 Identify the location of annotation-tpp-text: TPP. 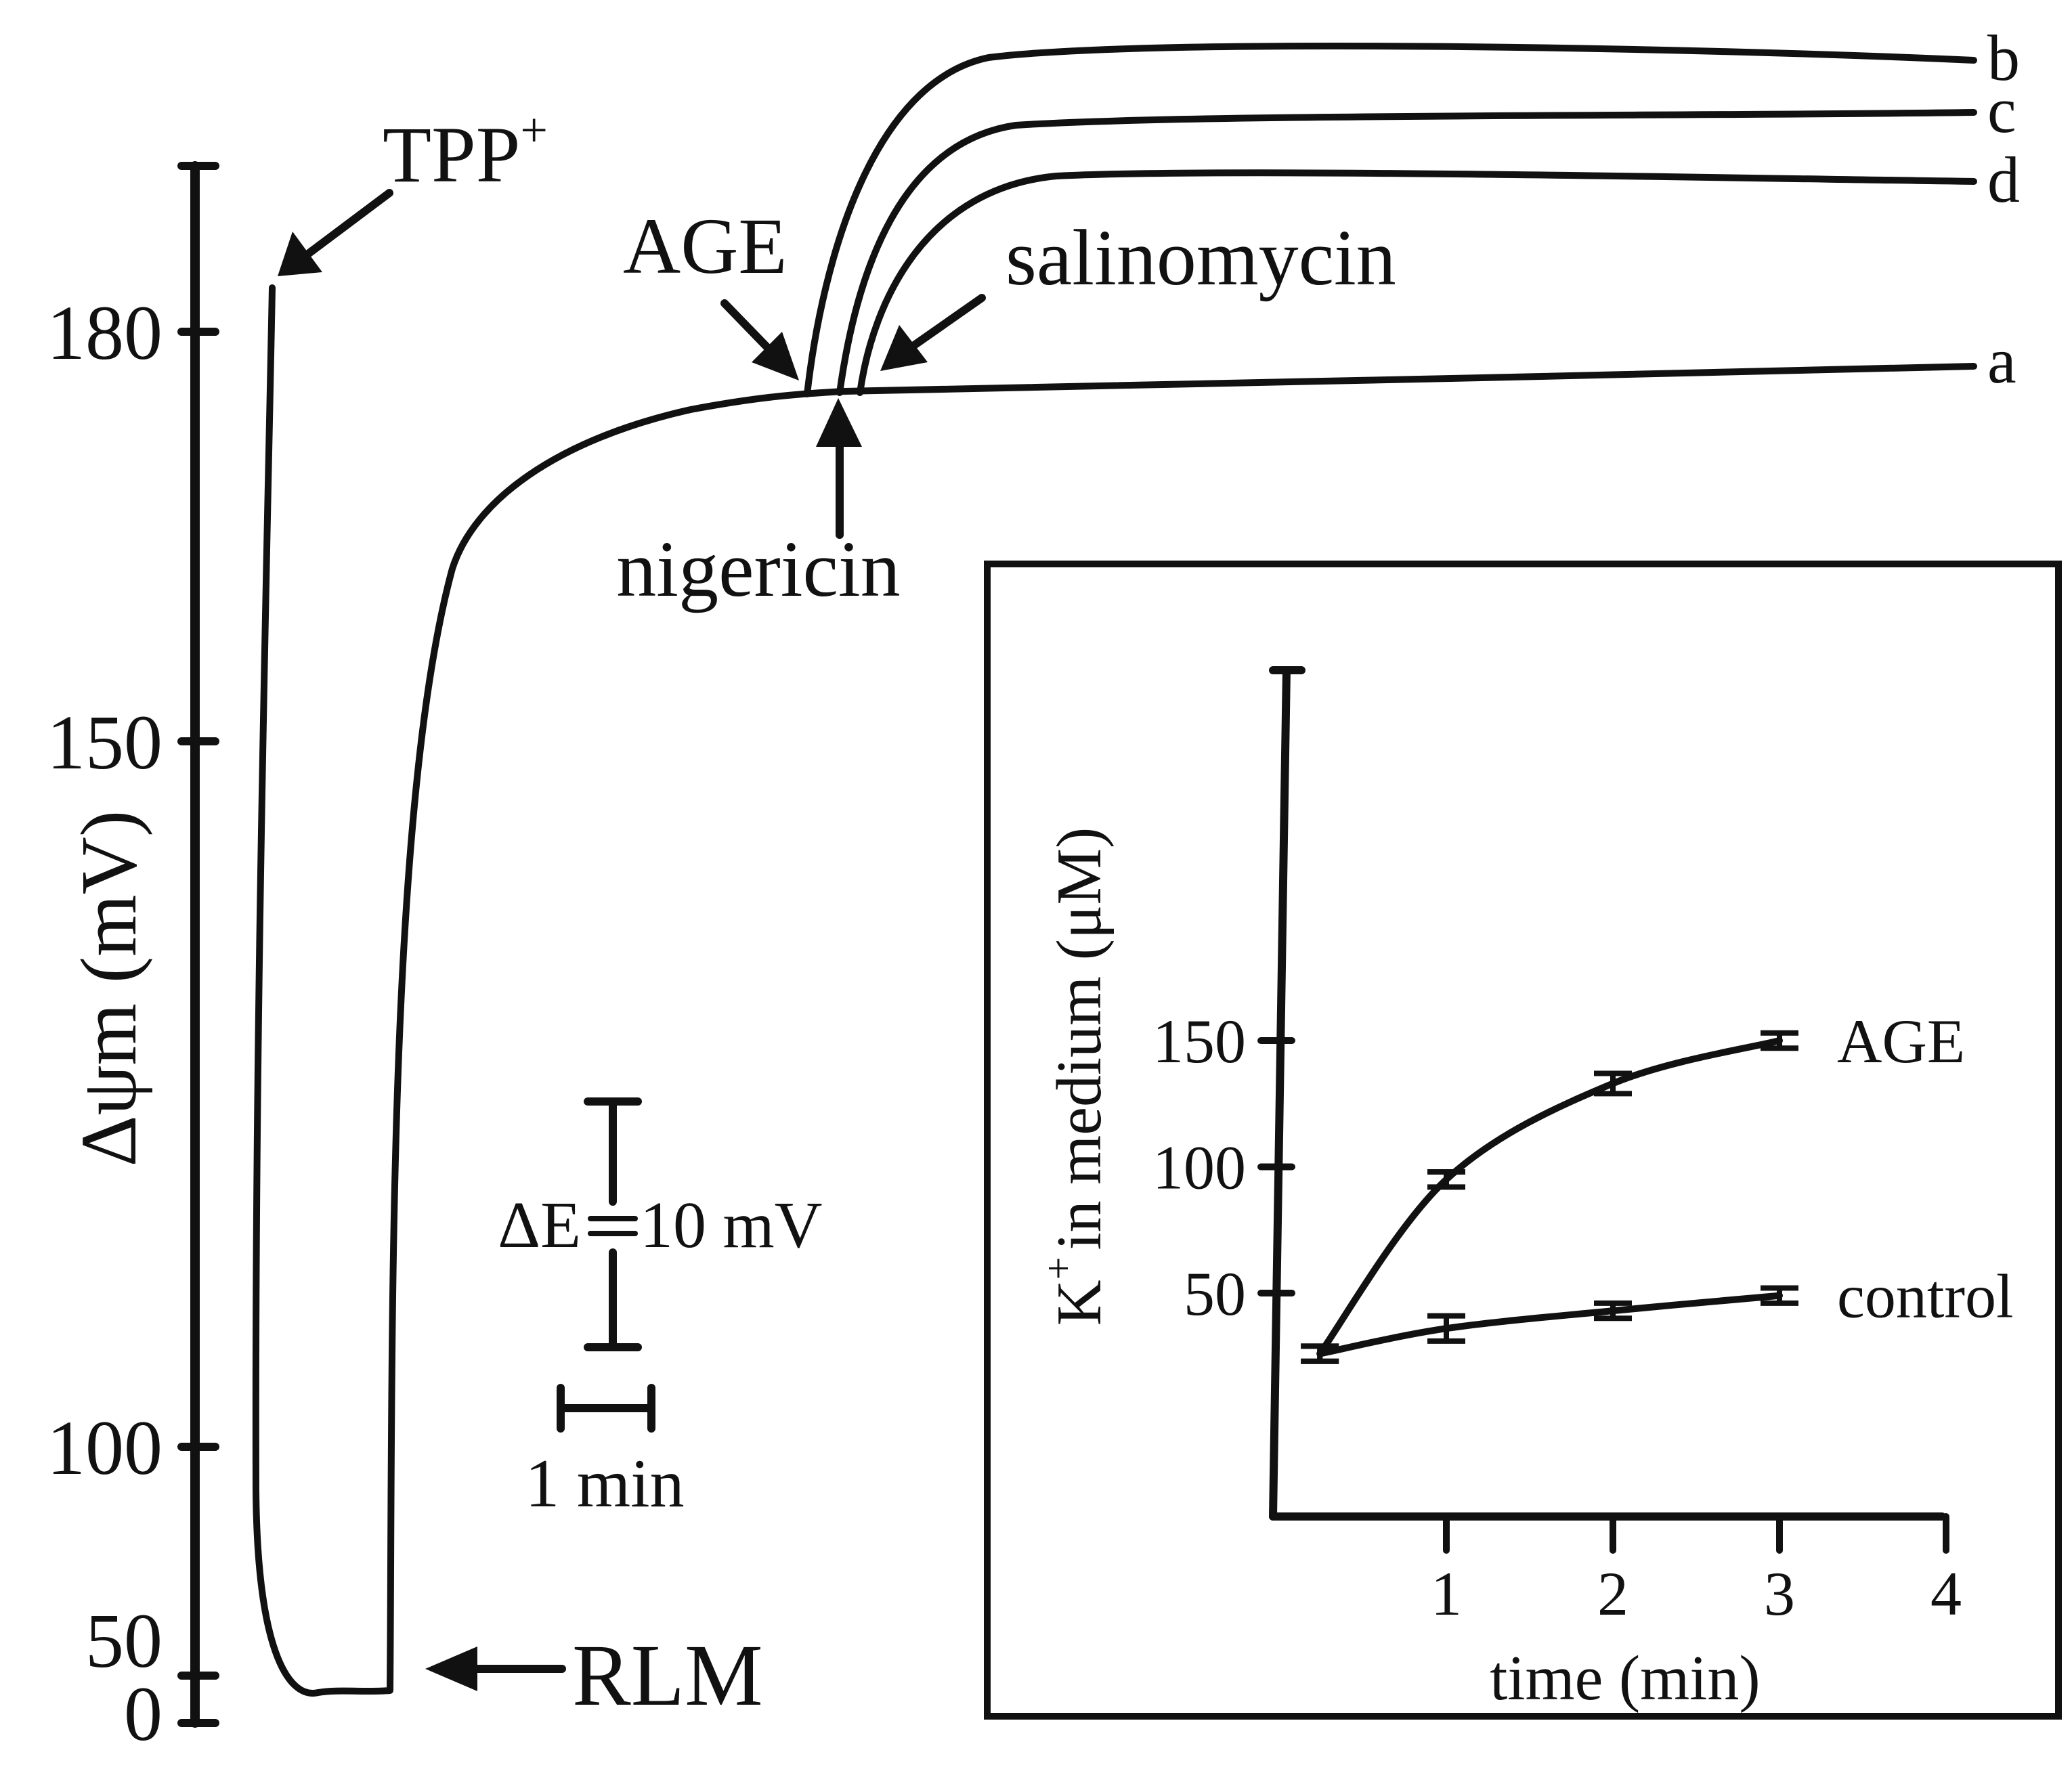
(451, 154).